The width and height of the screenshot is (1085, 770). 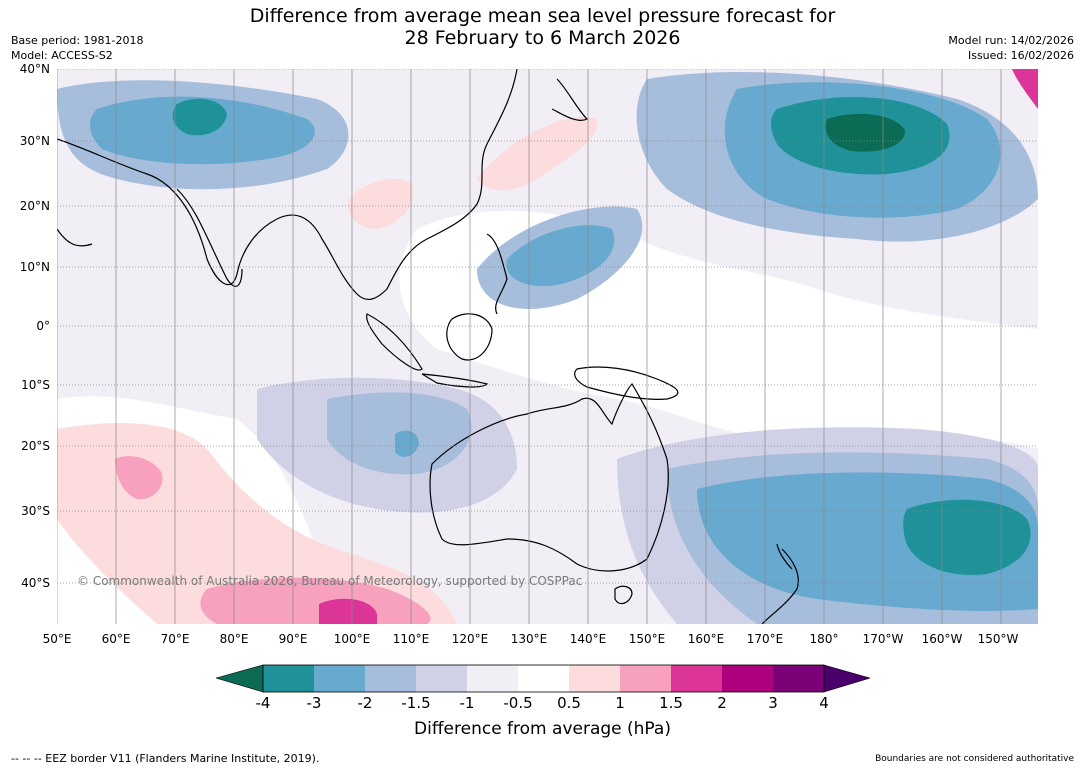 What do you see at coordinates (116, 639) in the screenshot?
I see `lon-label-60e: 60°E` at bounding box center [116, 639].